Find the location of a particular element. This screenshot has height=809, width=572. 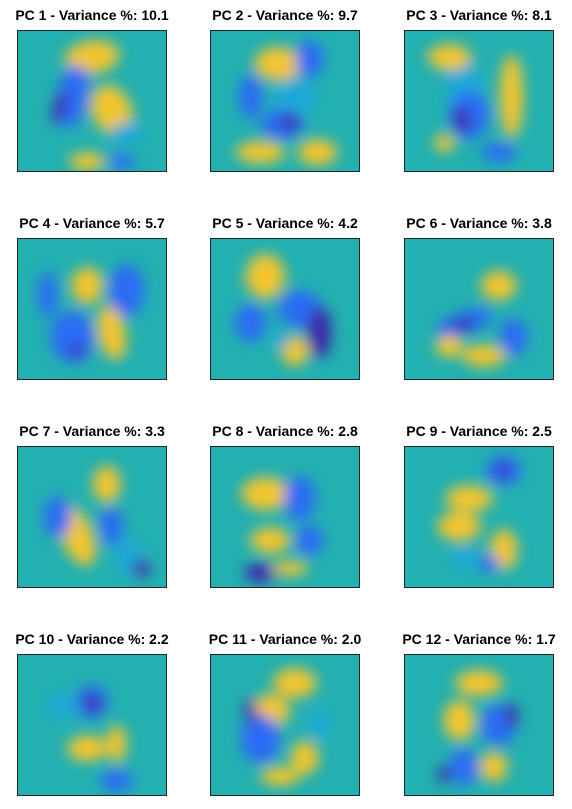

pc-panel-10: PC 10 - Variance %: 2.2 is located at coordinates (93, 712).